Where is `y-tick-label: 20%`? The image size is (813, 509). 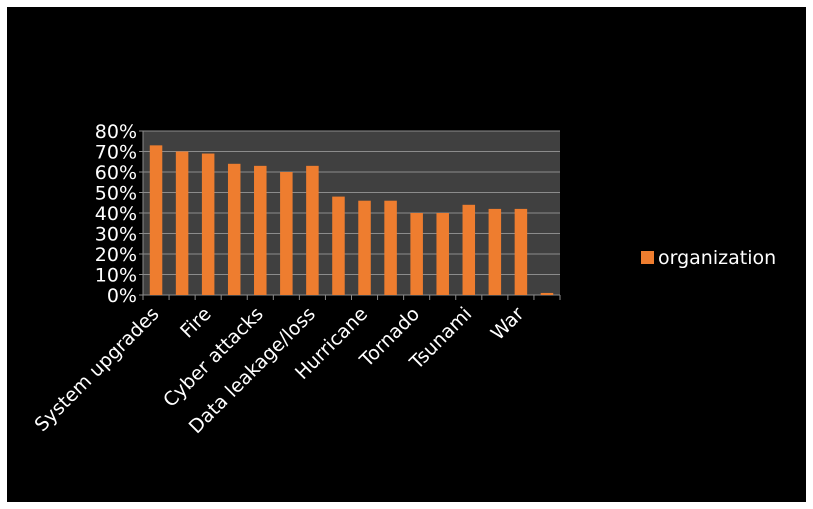 y-tick-label: 20% is located at coordinates (116, 255).